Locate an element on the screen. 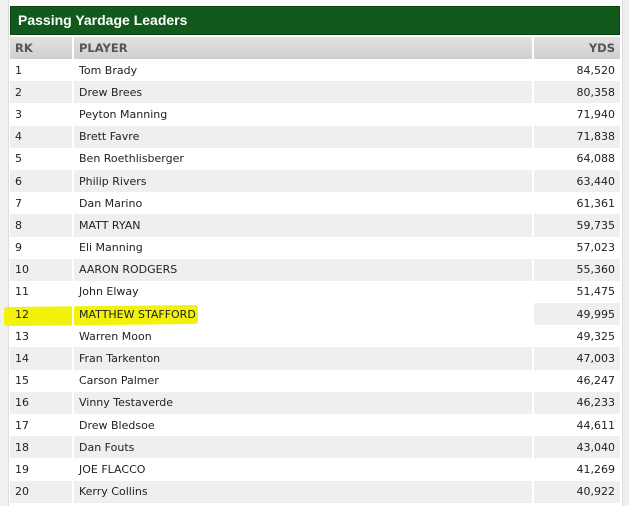 The image size is (629, 506). left-gutter is located at coordinates (4, 253).